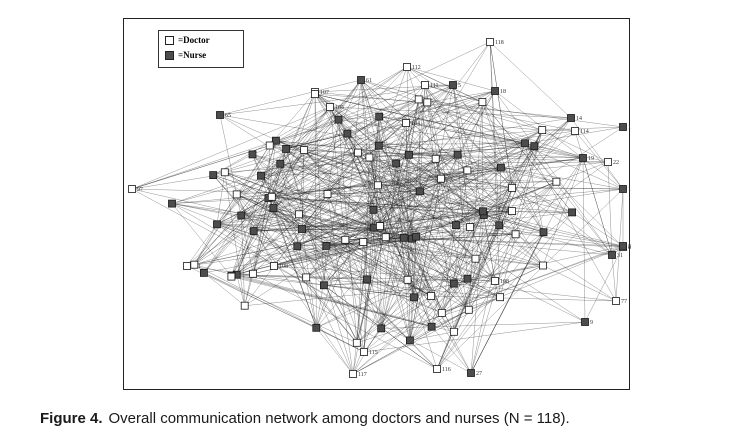 This screenshot has width=754, height=445. What do you see at coordinates (591, 323) in the screenshot?
I see `node-label: 9` at bounding box center [591, 323].